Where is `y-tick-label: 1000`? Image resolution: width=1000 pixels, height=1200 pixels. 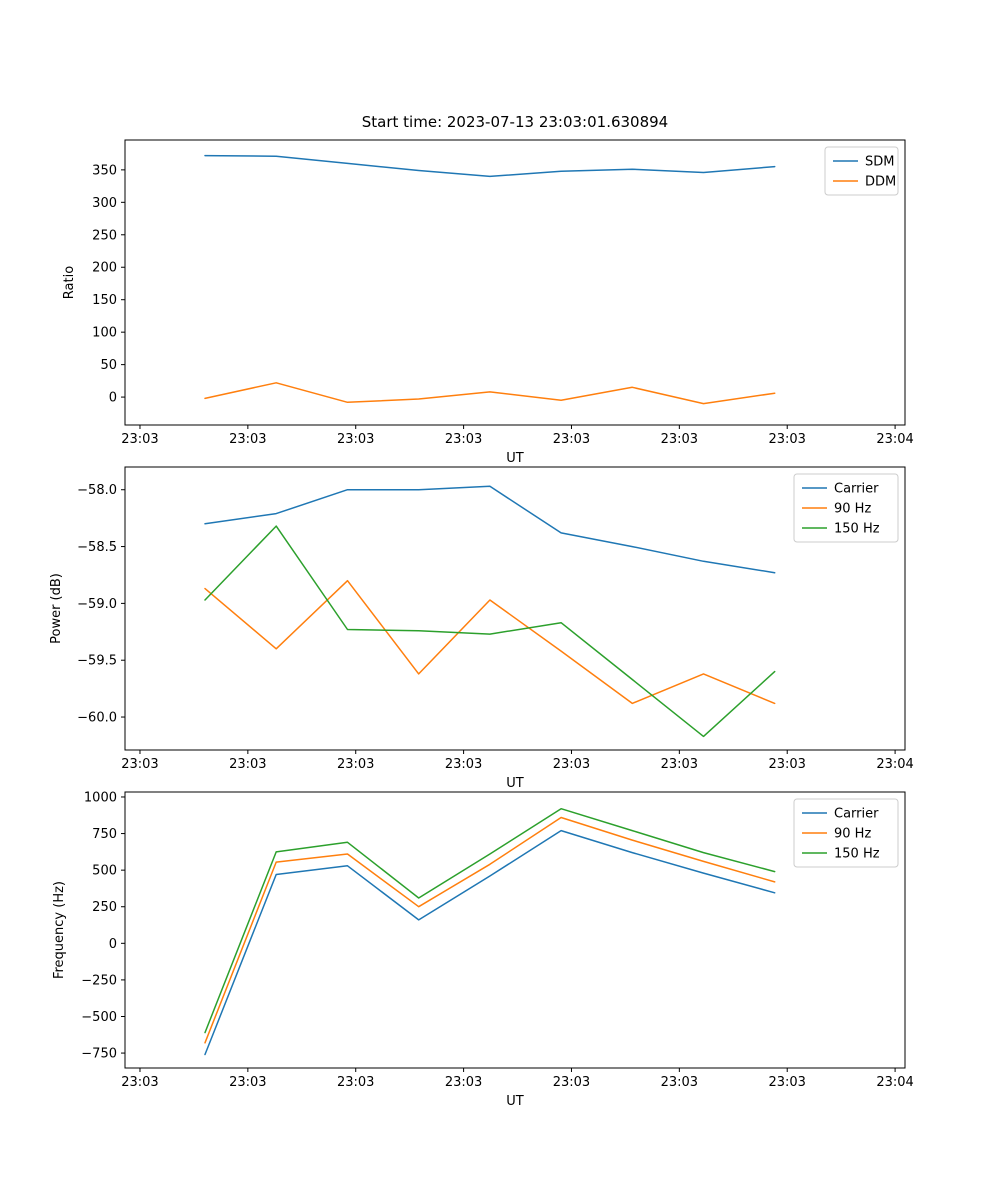
y-tick-label: 1000 is located at coordinates (100, 797).